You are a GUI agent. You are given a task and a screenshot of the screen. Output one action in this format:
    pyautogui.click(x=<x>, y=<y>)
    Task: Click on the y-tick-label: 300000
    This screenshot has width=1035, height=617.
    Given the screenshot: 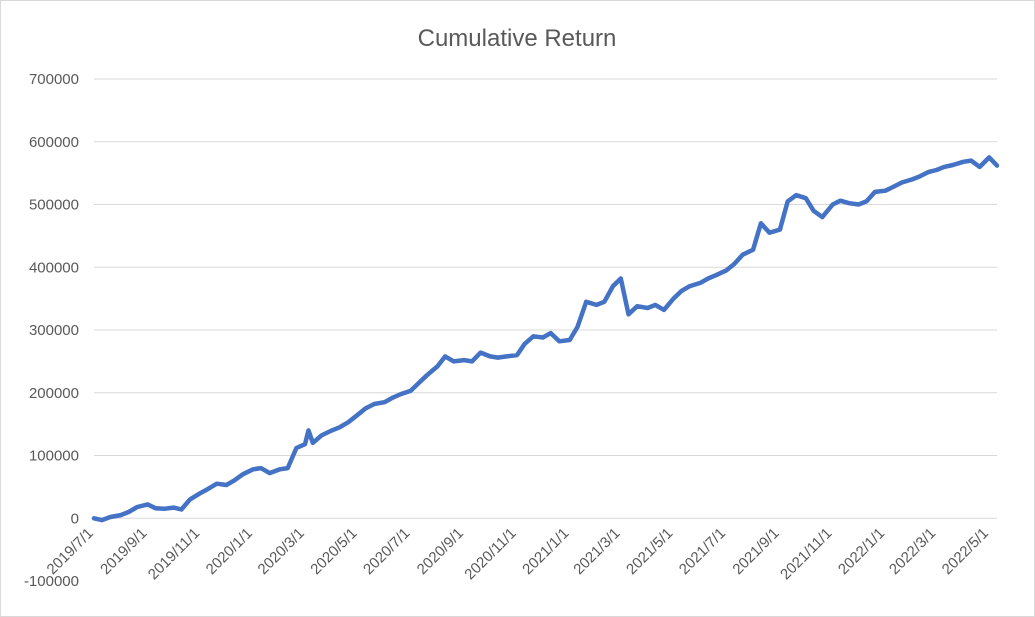 What is the action you would take?
    pyautogui.click(x=54, y=330)
    